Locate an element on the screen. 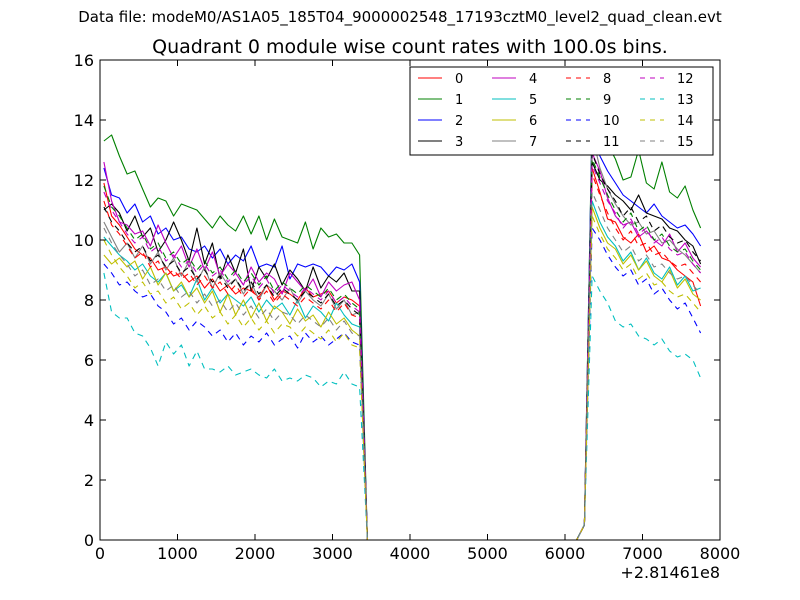 Image resolution: width=800 pixels, height=600 pixels. x-tick-label: 0 is located at coordinates (100, 553).